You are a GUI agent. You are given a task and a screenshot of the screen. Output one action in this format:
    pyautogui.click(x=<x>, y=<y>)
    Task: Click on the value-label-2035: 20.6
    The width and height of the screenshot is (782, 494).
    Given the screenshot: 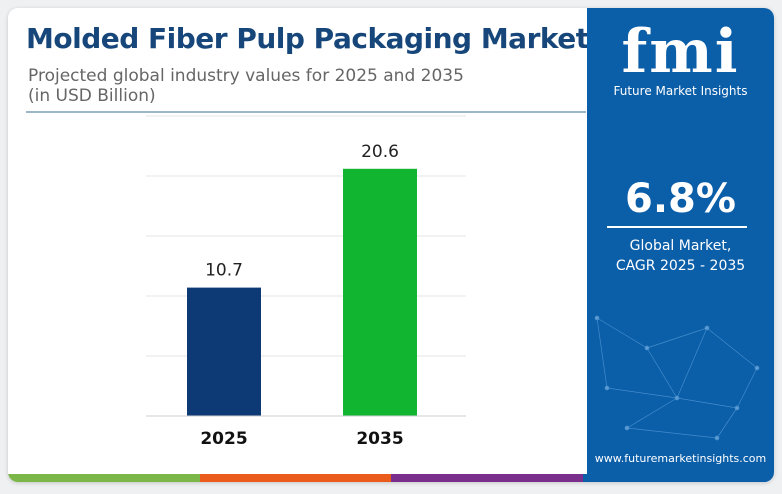 What is the action you would take?
    pyautogui.click(x=380, y=152)
    